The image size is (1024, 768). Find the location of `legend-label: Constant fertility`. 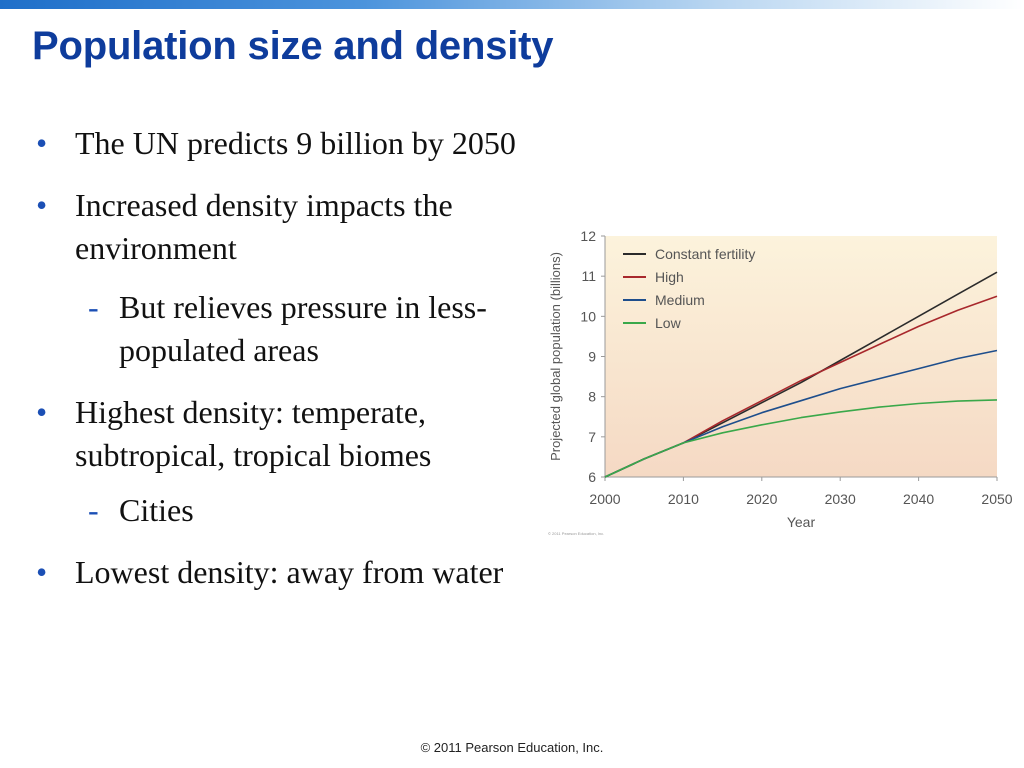

legend-label: Constant fertility is located at coordinates (705, 254).